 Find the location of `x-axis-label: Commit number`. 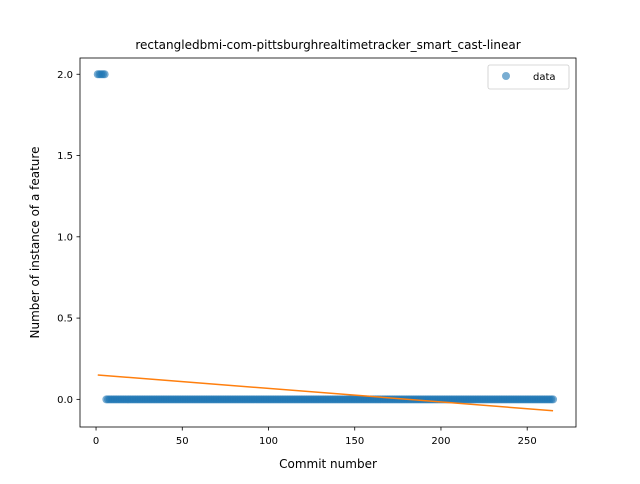

x-axis-label: Commit number is located at coordinates (328, 464).